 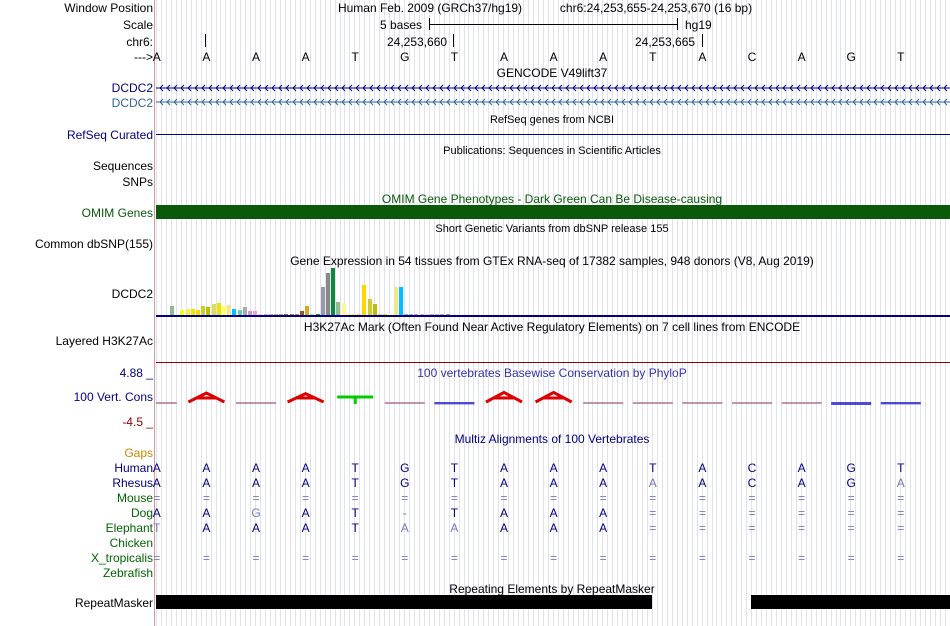 I want to click on strand-arrow-label: --->, so click(x=143, y=57).